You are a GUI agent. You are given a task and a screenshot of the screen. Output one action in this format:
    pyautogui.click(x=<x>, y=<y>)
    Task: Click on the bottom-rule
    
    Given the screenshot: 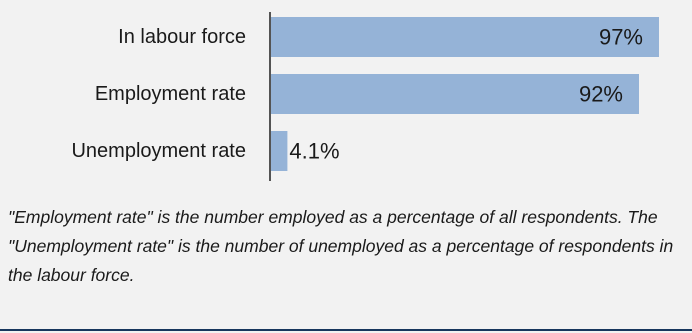 What is the action you would take?
    pyautogui.click(x=346, y=330)
    